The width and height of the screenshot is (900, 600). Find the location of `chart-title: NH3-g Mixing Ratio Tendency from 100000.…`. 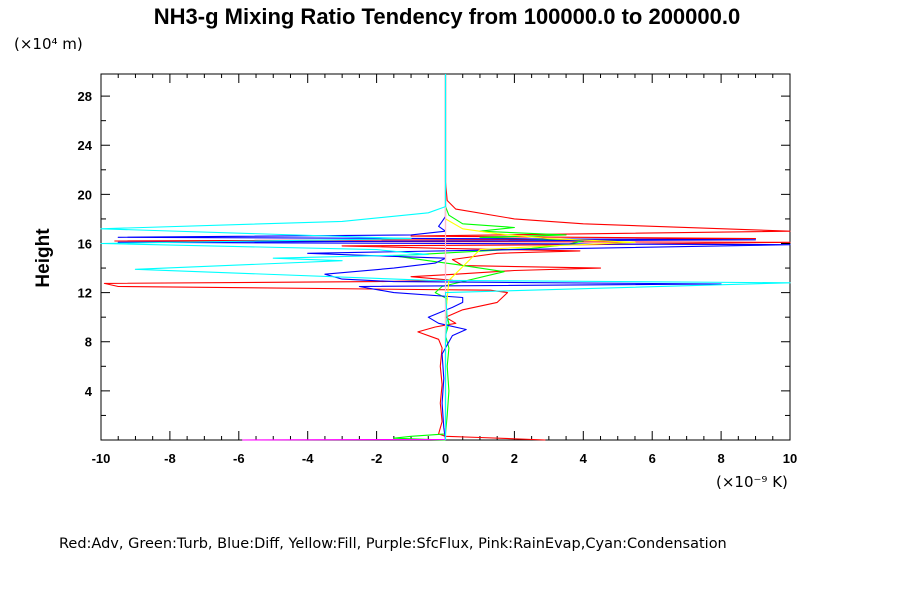

chart-title: NH3-g Mixing Ratio Tendency from 100000.… is located at coordinates (447, 16).